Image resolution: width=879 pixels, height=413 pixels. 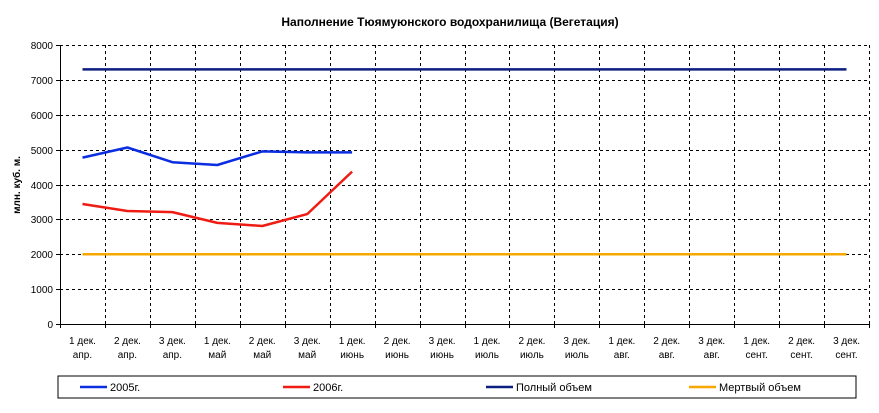 What do you see at coordinates (172, 348) in the screenshot?
I see `x-tick-label: 3 дек. апр.` at bounding box center [172, 348].